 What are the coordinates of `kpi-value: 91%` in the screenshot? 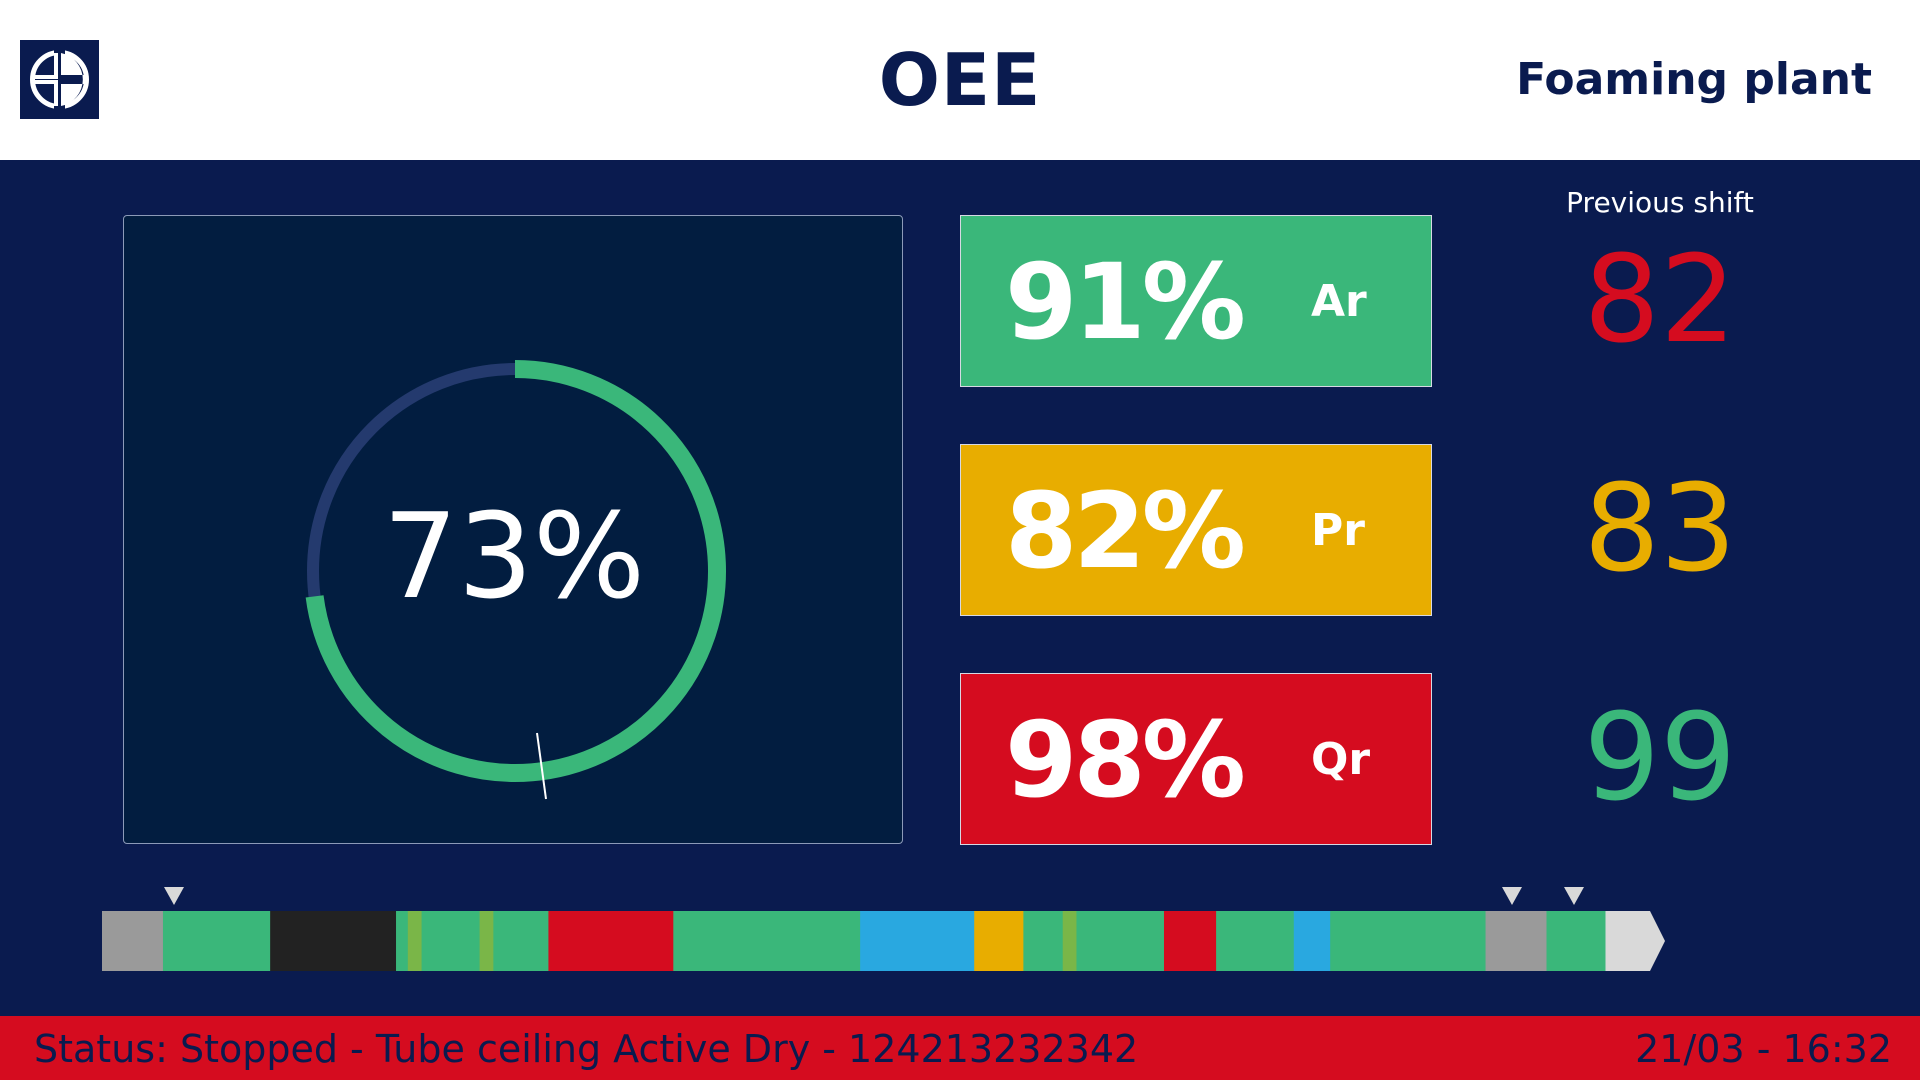 It's located at (1125, 302).